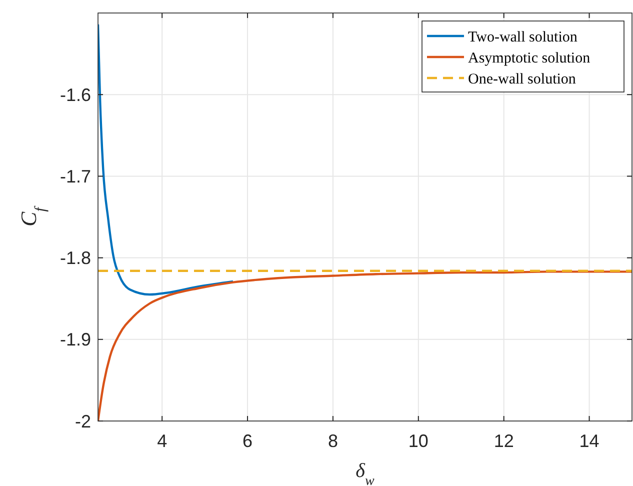 Image resolution: width=633 pixels, height=486 pixels. What do you see at coordinates (589, 441) in the screenshot?
I see `x-tick-label: 14` at bounding box center [589, 441].